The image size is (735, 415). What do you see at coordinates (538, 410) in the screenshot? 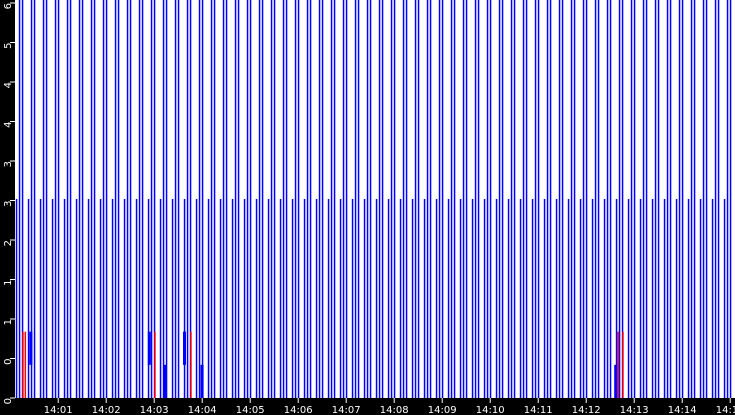
I see `x-tick-label: 14:11` at bounding box center [538, 410].